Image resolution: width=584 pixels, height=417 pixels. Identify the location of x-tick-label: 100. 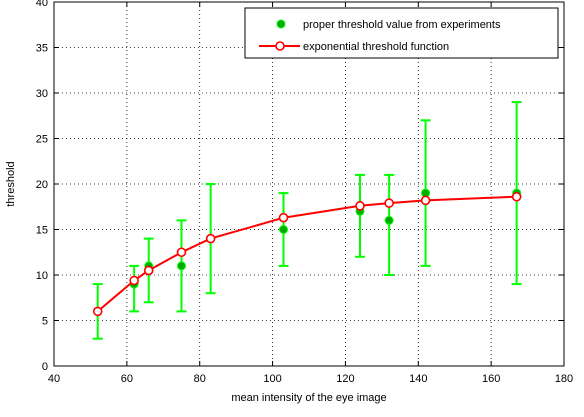
(272, 379).